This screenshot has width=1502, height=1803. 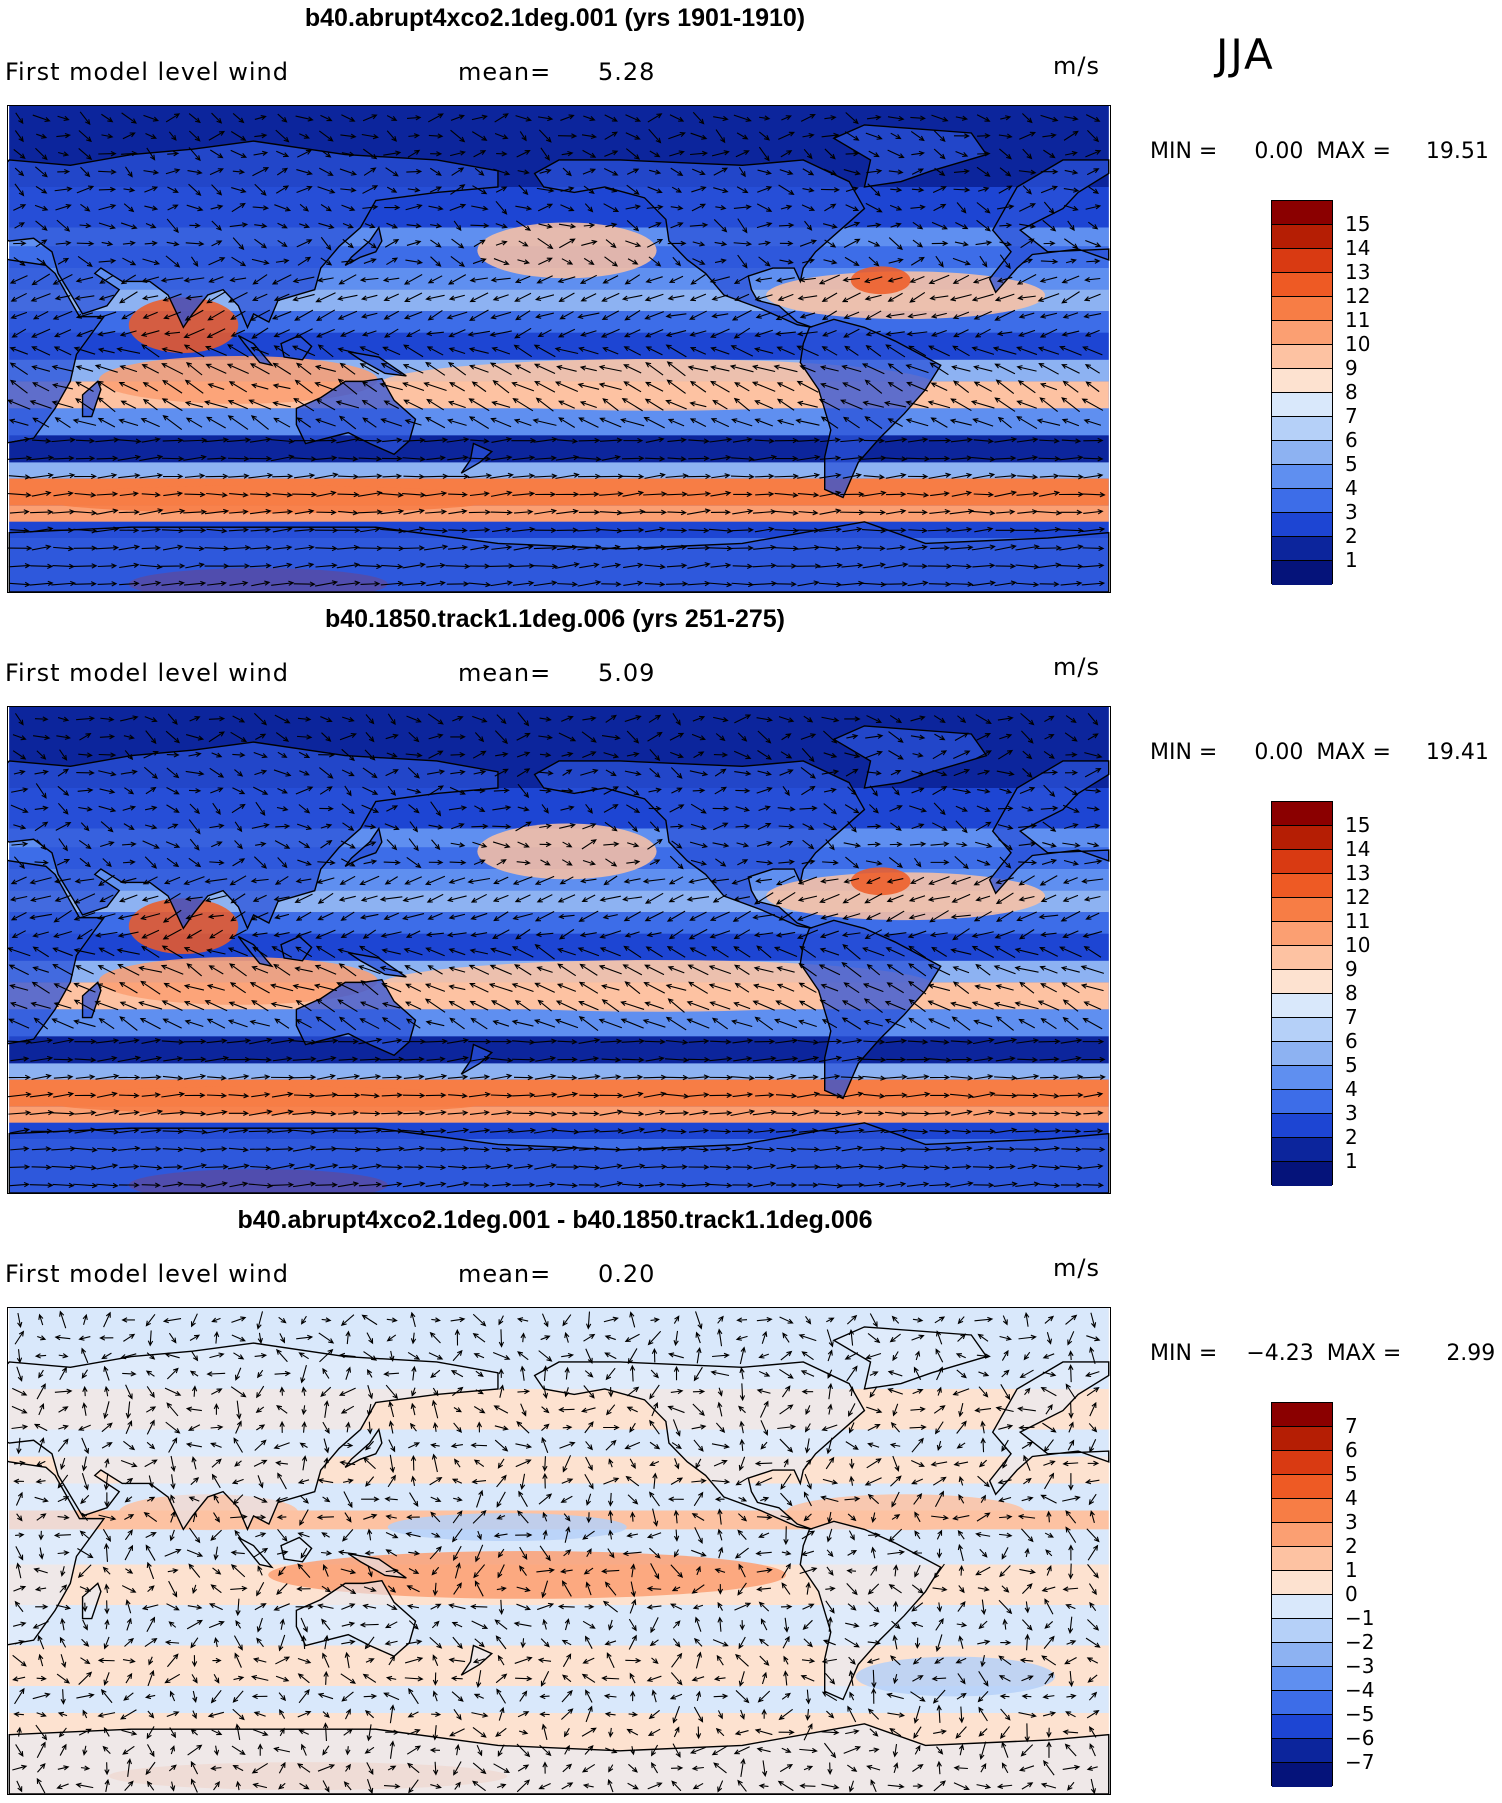 What do you see at coordinates (91, 399) in the screenshot?
I see `coastline` at bounding box center [91, 399].